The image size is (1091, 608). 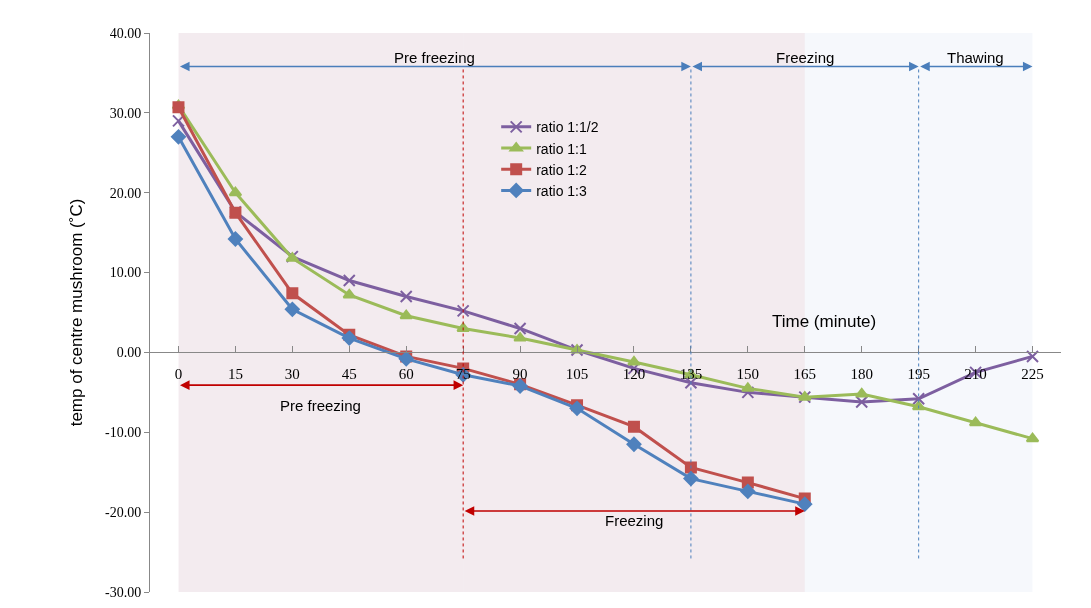 I want to click on legend-label: ratio 1:2, so click(x=561, y=169).